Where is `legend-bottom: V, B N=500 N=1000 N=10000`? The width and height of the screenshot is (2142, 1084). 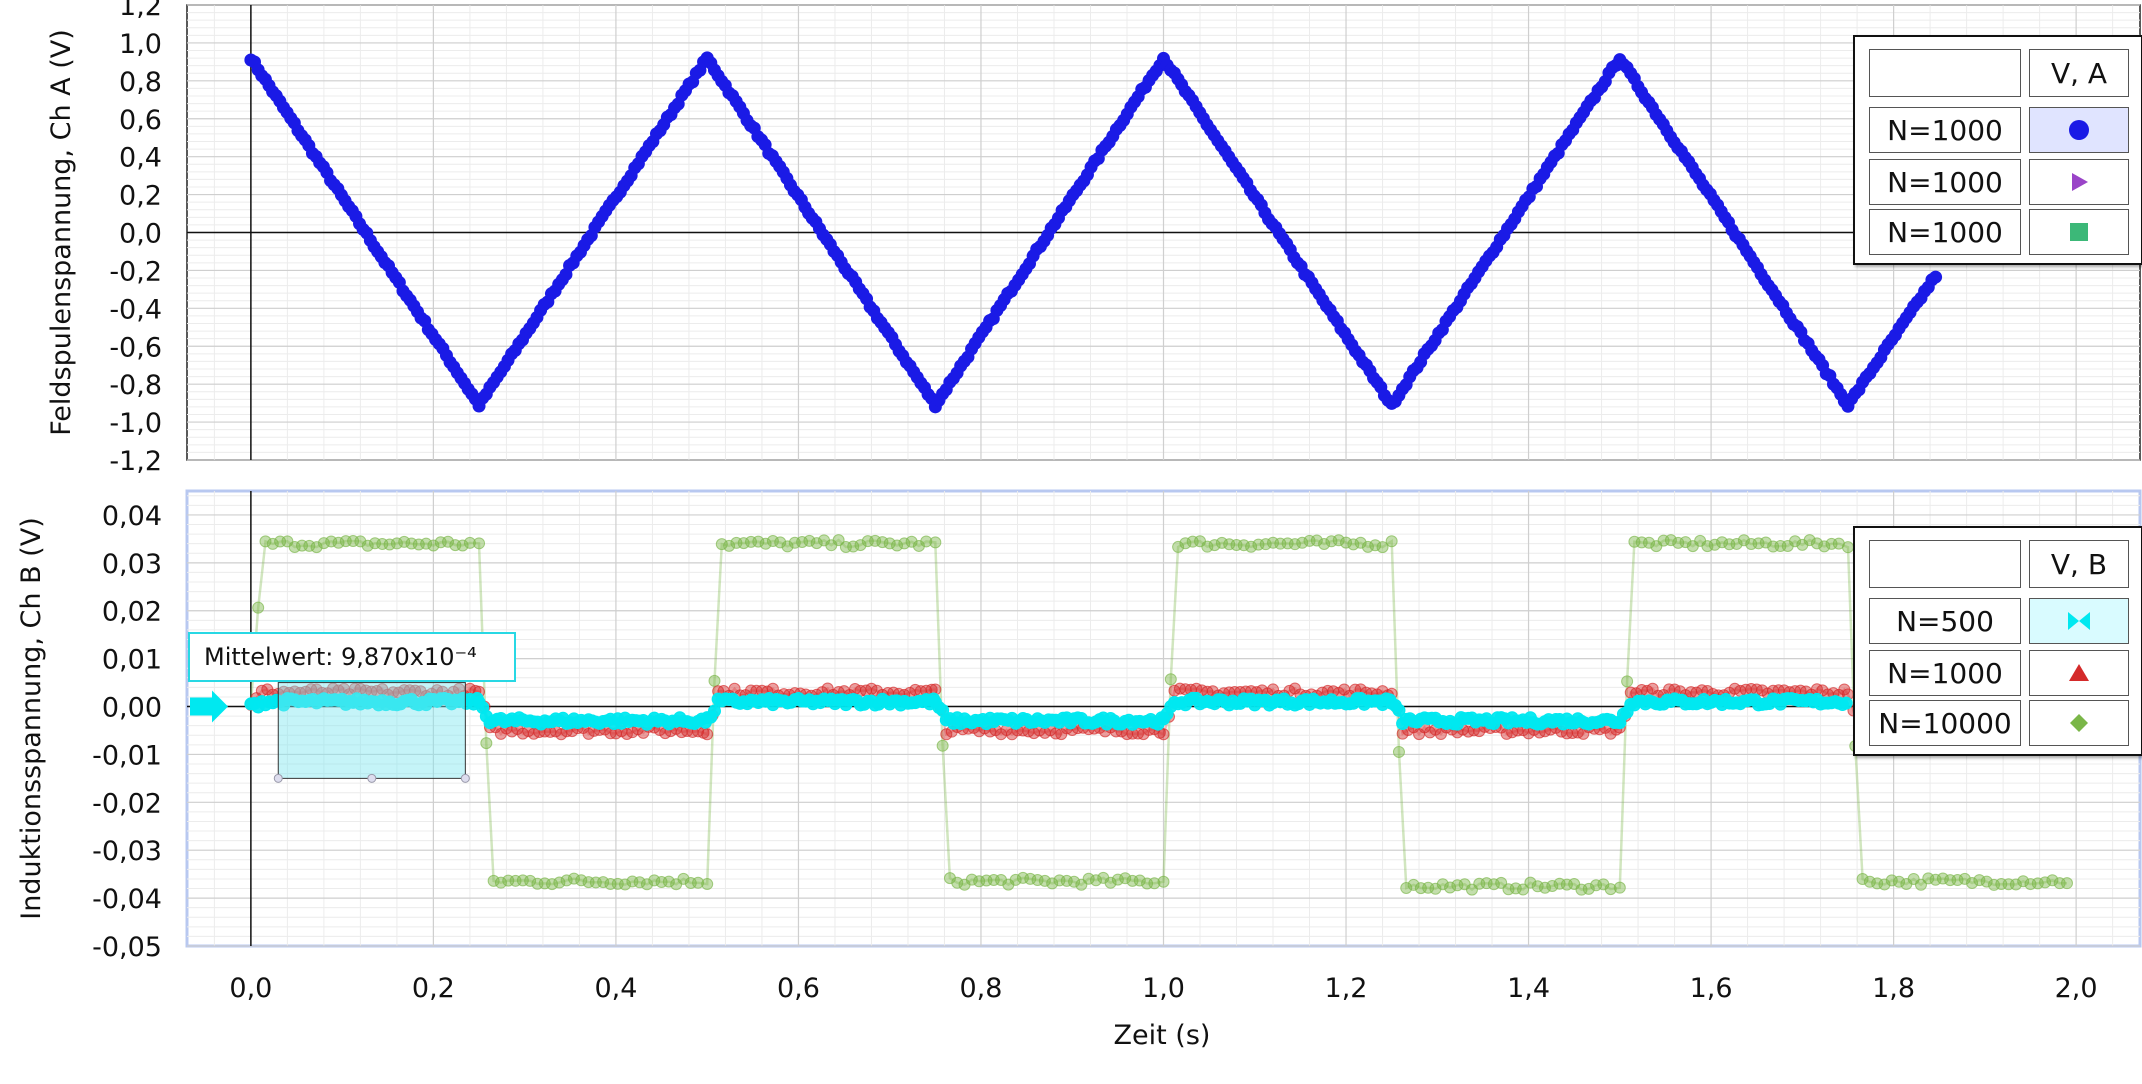 legend-bottom: V, B N=500 N=1000 N=10000 is located at coordinates (1997, 641).